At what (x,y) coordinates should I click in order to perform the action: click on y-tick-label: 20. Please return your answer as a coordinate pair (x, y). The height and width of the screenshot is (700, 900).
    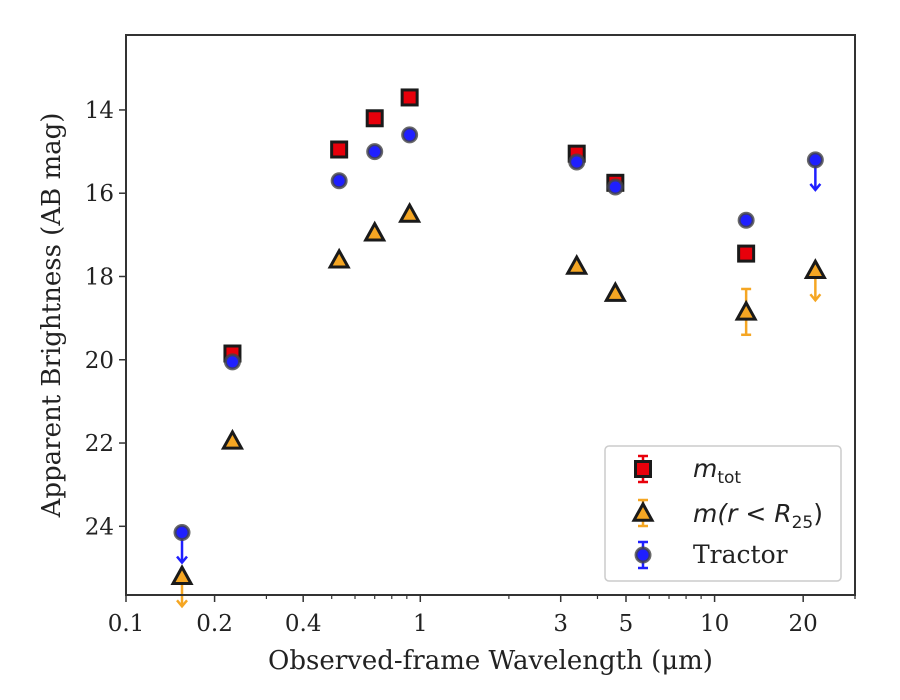
    Looking at the image, I should click on (99, 361).